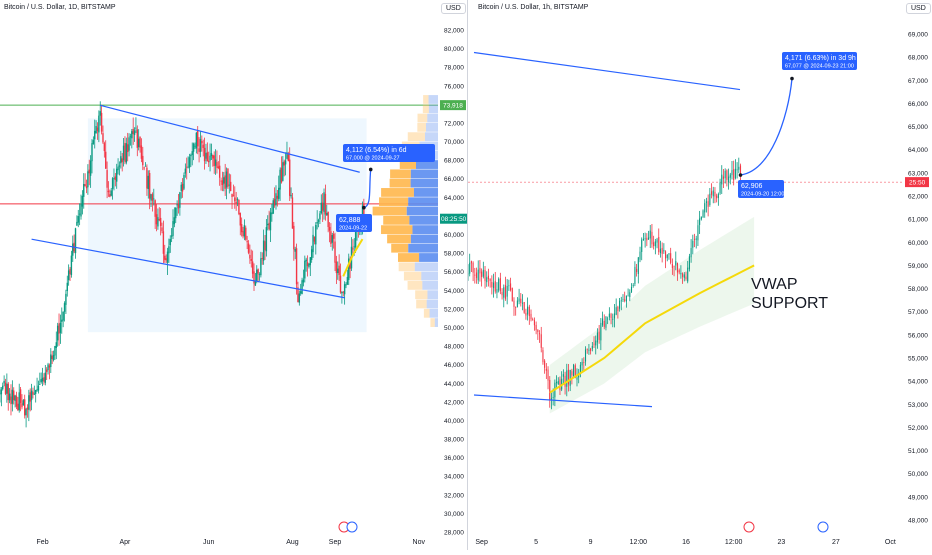 Image resolution: width=932 pixels, height=555 pixels. Describe the element at coordinates (453, 218) in the screenshot. I see `price-tag-countdown` at that location.